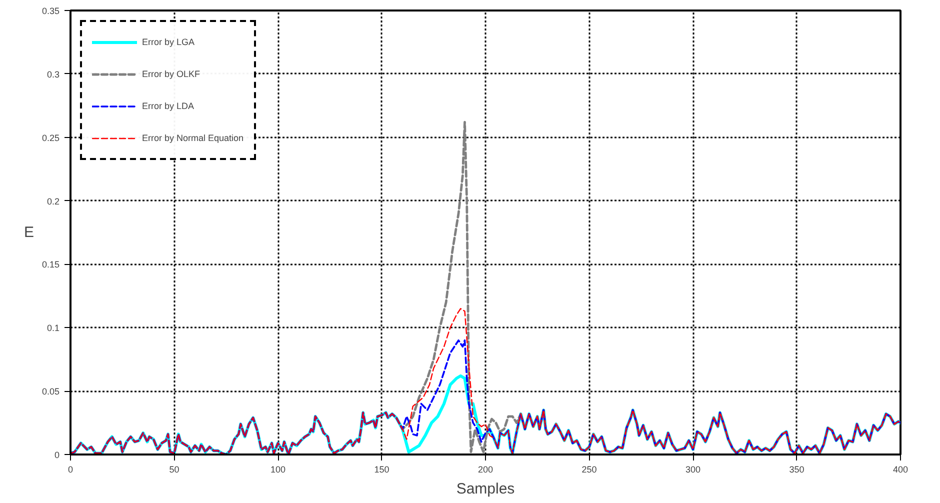 The height and width of the screenshot is (503, 940). Describe the element at coordinates (486, 469) in the screenshot. I see `x-tick-label: 200` at that location.